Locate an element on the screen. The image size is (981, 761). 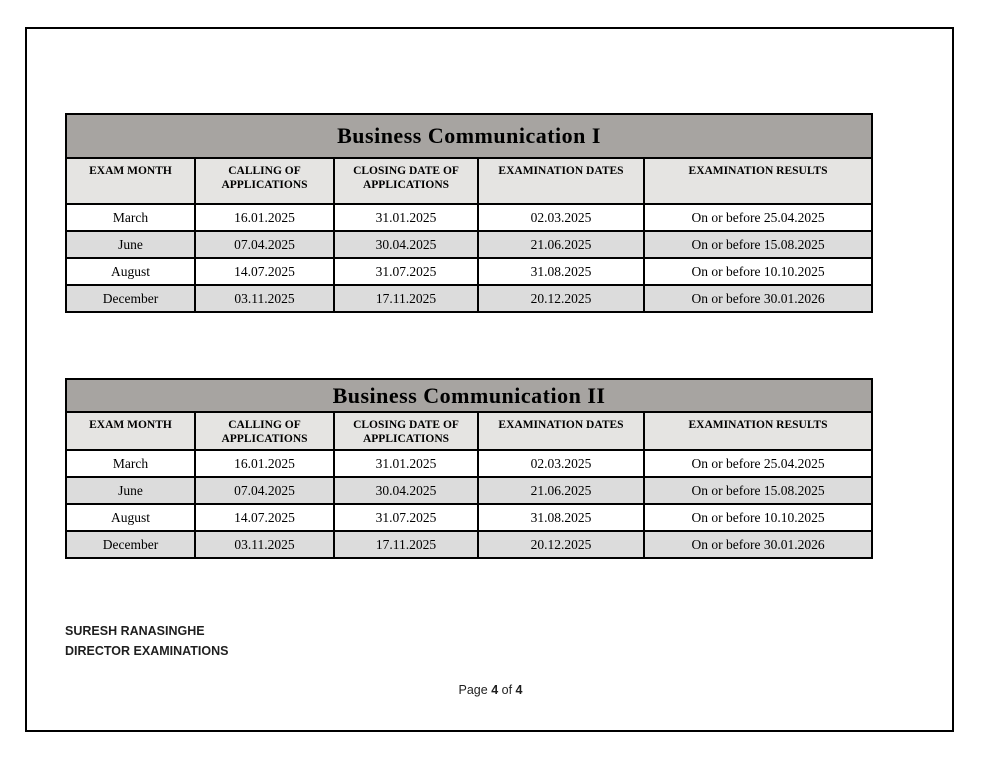
page-word: Page is located at coordinates (473, 690).